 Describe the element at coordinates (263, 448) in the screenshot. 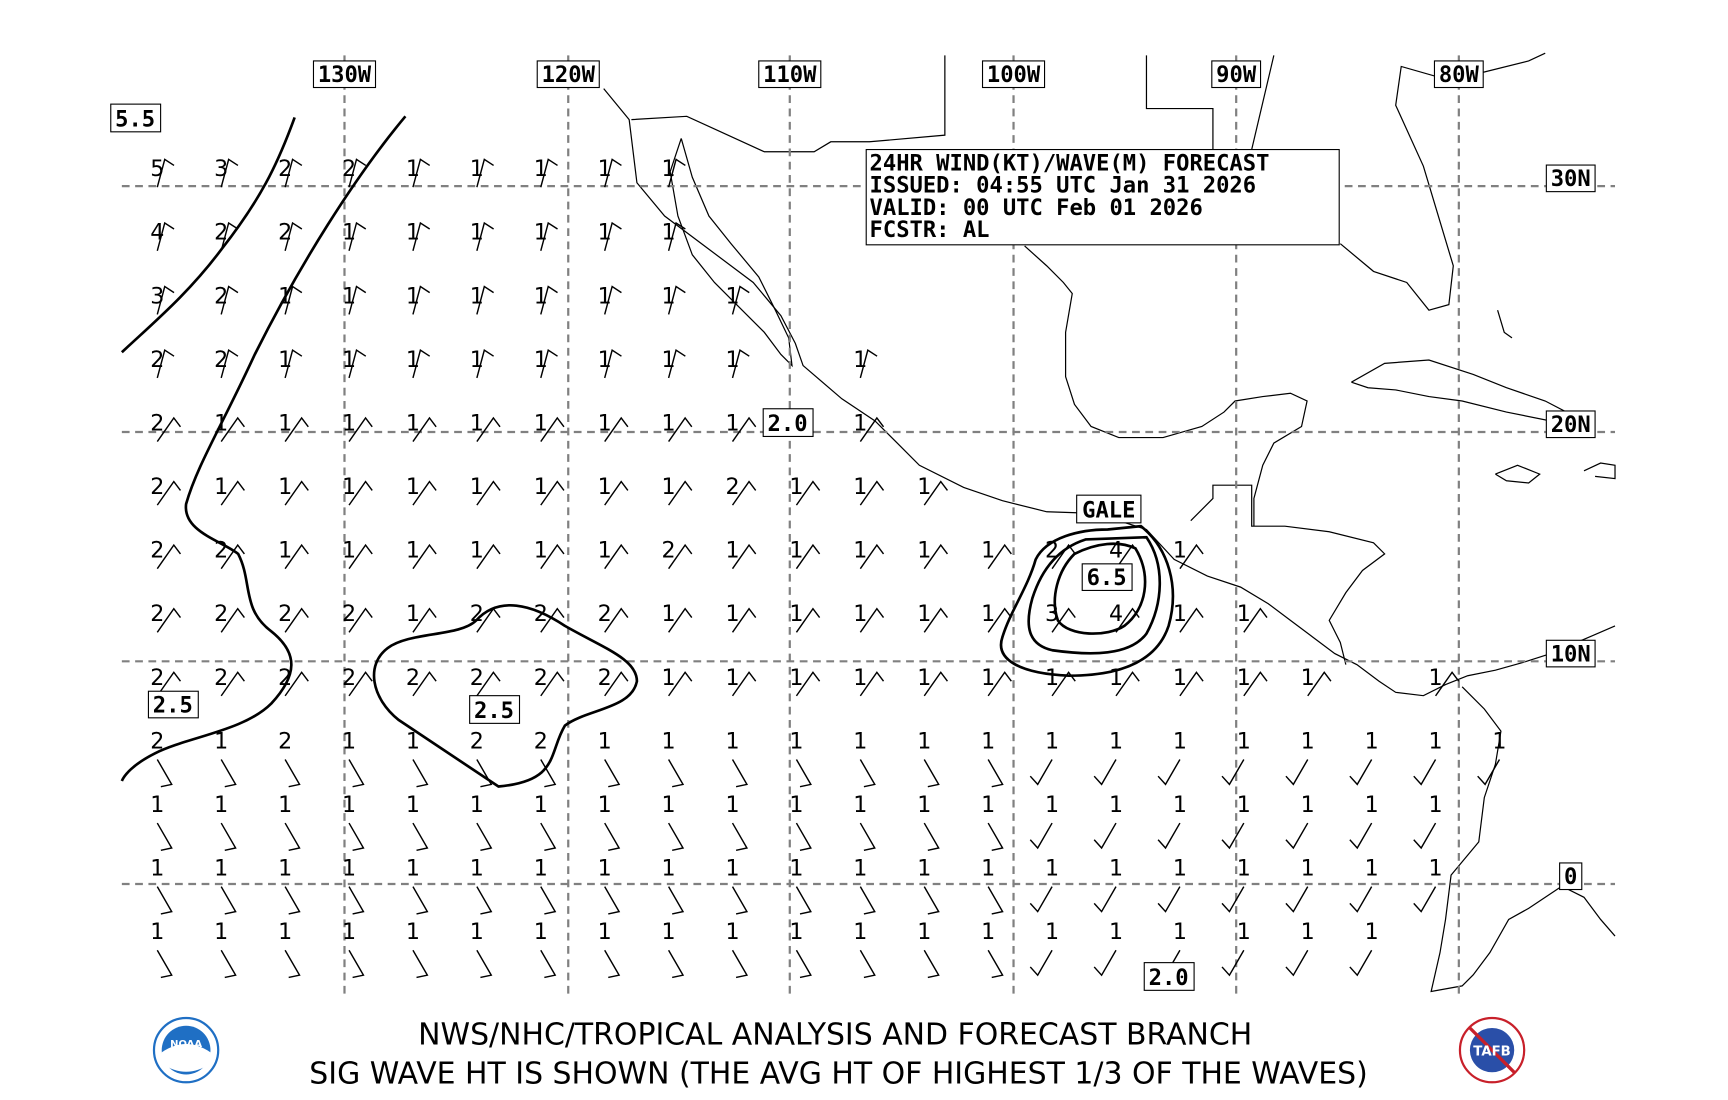

I see `contour-west` at that location.